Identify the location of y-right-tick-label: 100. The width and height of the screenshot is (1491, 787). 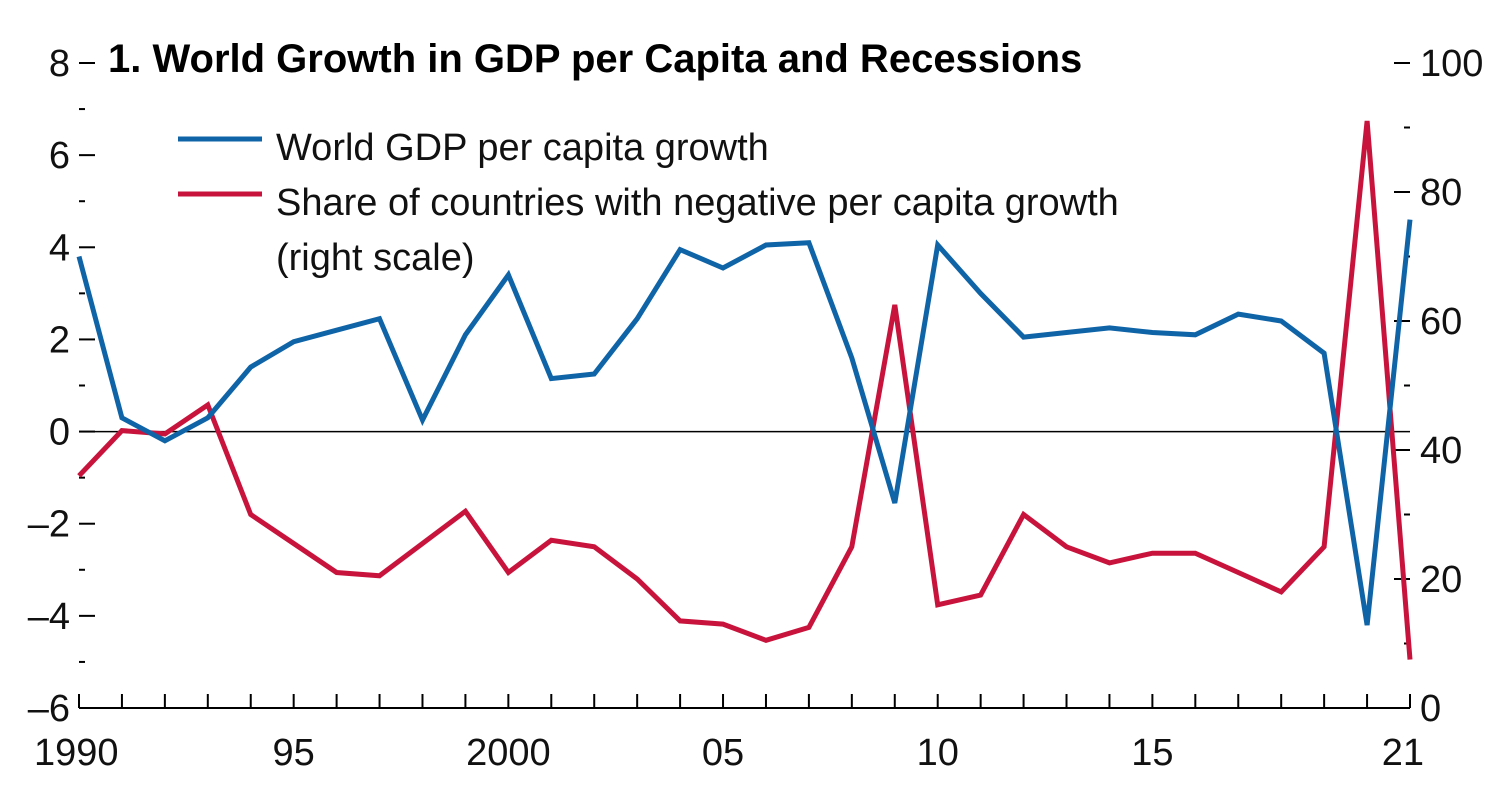
(1451, 64).